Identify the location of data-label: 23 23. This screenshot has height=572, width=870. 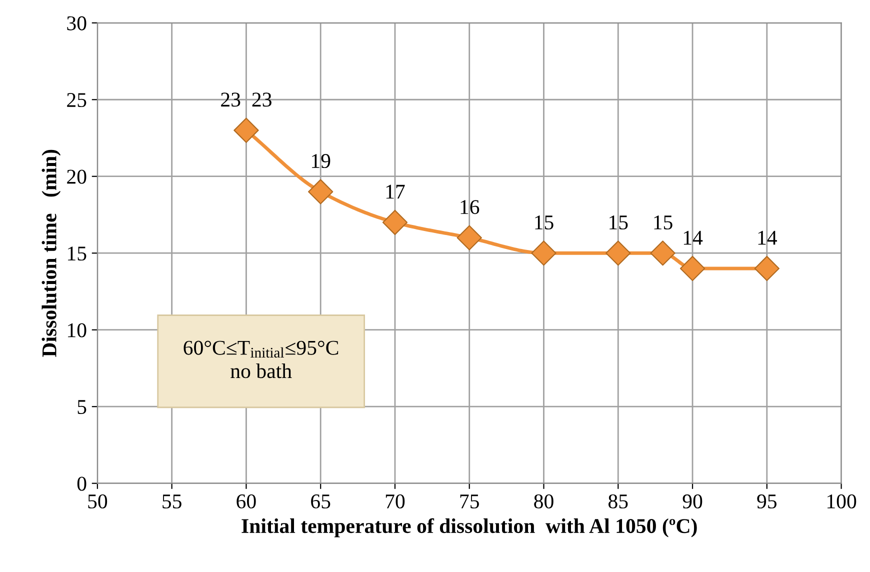
(246, 99).